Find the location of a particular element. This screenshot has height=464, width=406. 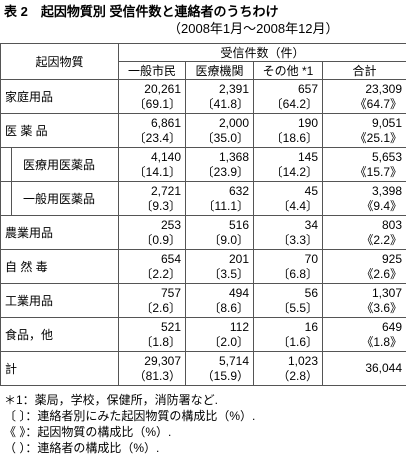

count: 56 is located at coordinates (286, 293).